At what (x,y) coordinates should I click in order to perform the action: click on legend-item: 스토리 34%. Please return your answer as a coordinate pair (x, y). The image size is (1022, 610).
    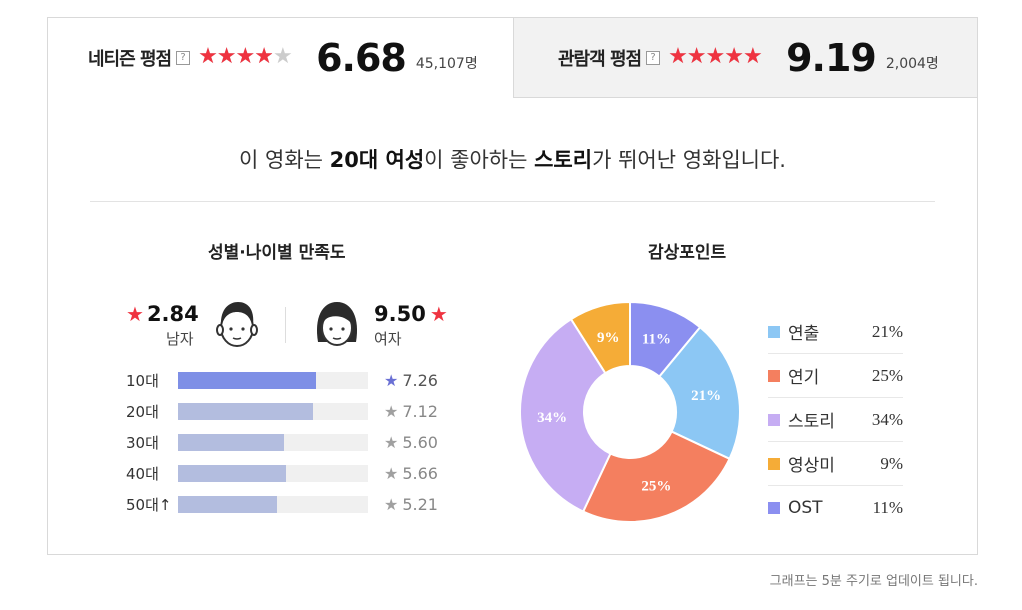
    Looking at the image, I should click on (835, 420).